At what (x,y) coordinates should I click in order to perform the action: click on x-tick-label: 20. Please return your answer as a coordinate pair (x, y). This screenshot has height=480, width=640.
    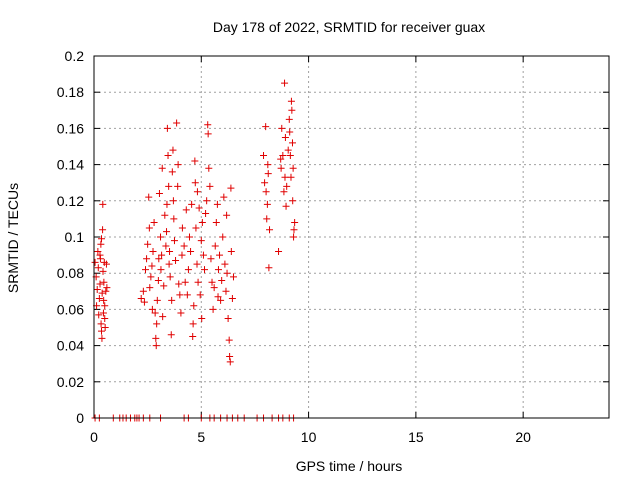
    Looking at the image, I should click on (523, 437).